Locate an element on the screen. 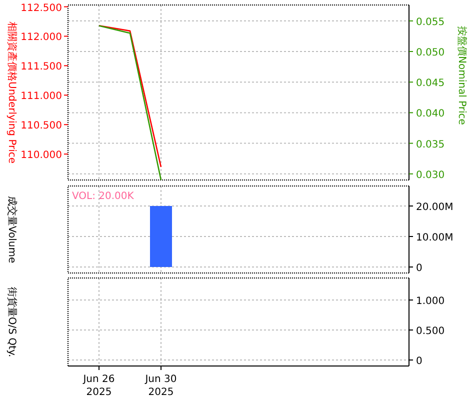  y-tick-label: 110.500 is located at coordinates (41, 126).